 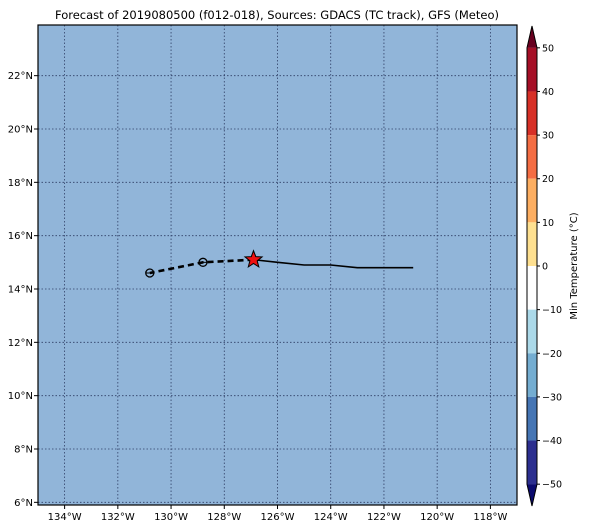 I want to click on colorbar-tick-label: 20, so click(x=548, y=179).